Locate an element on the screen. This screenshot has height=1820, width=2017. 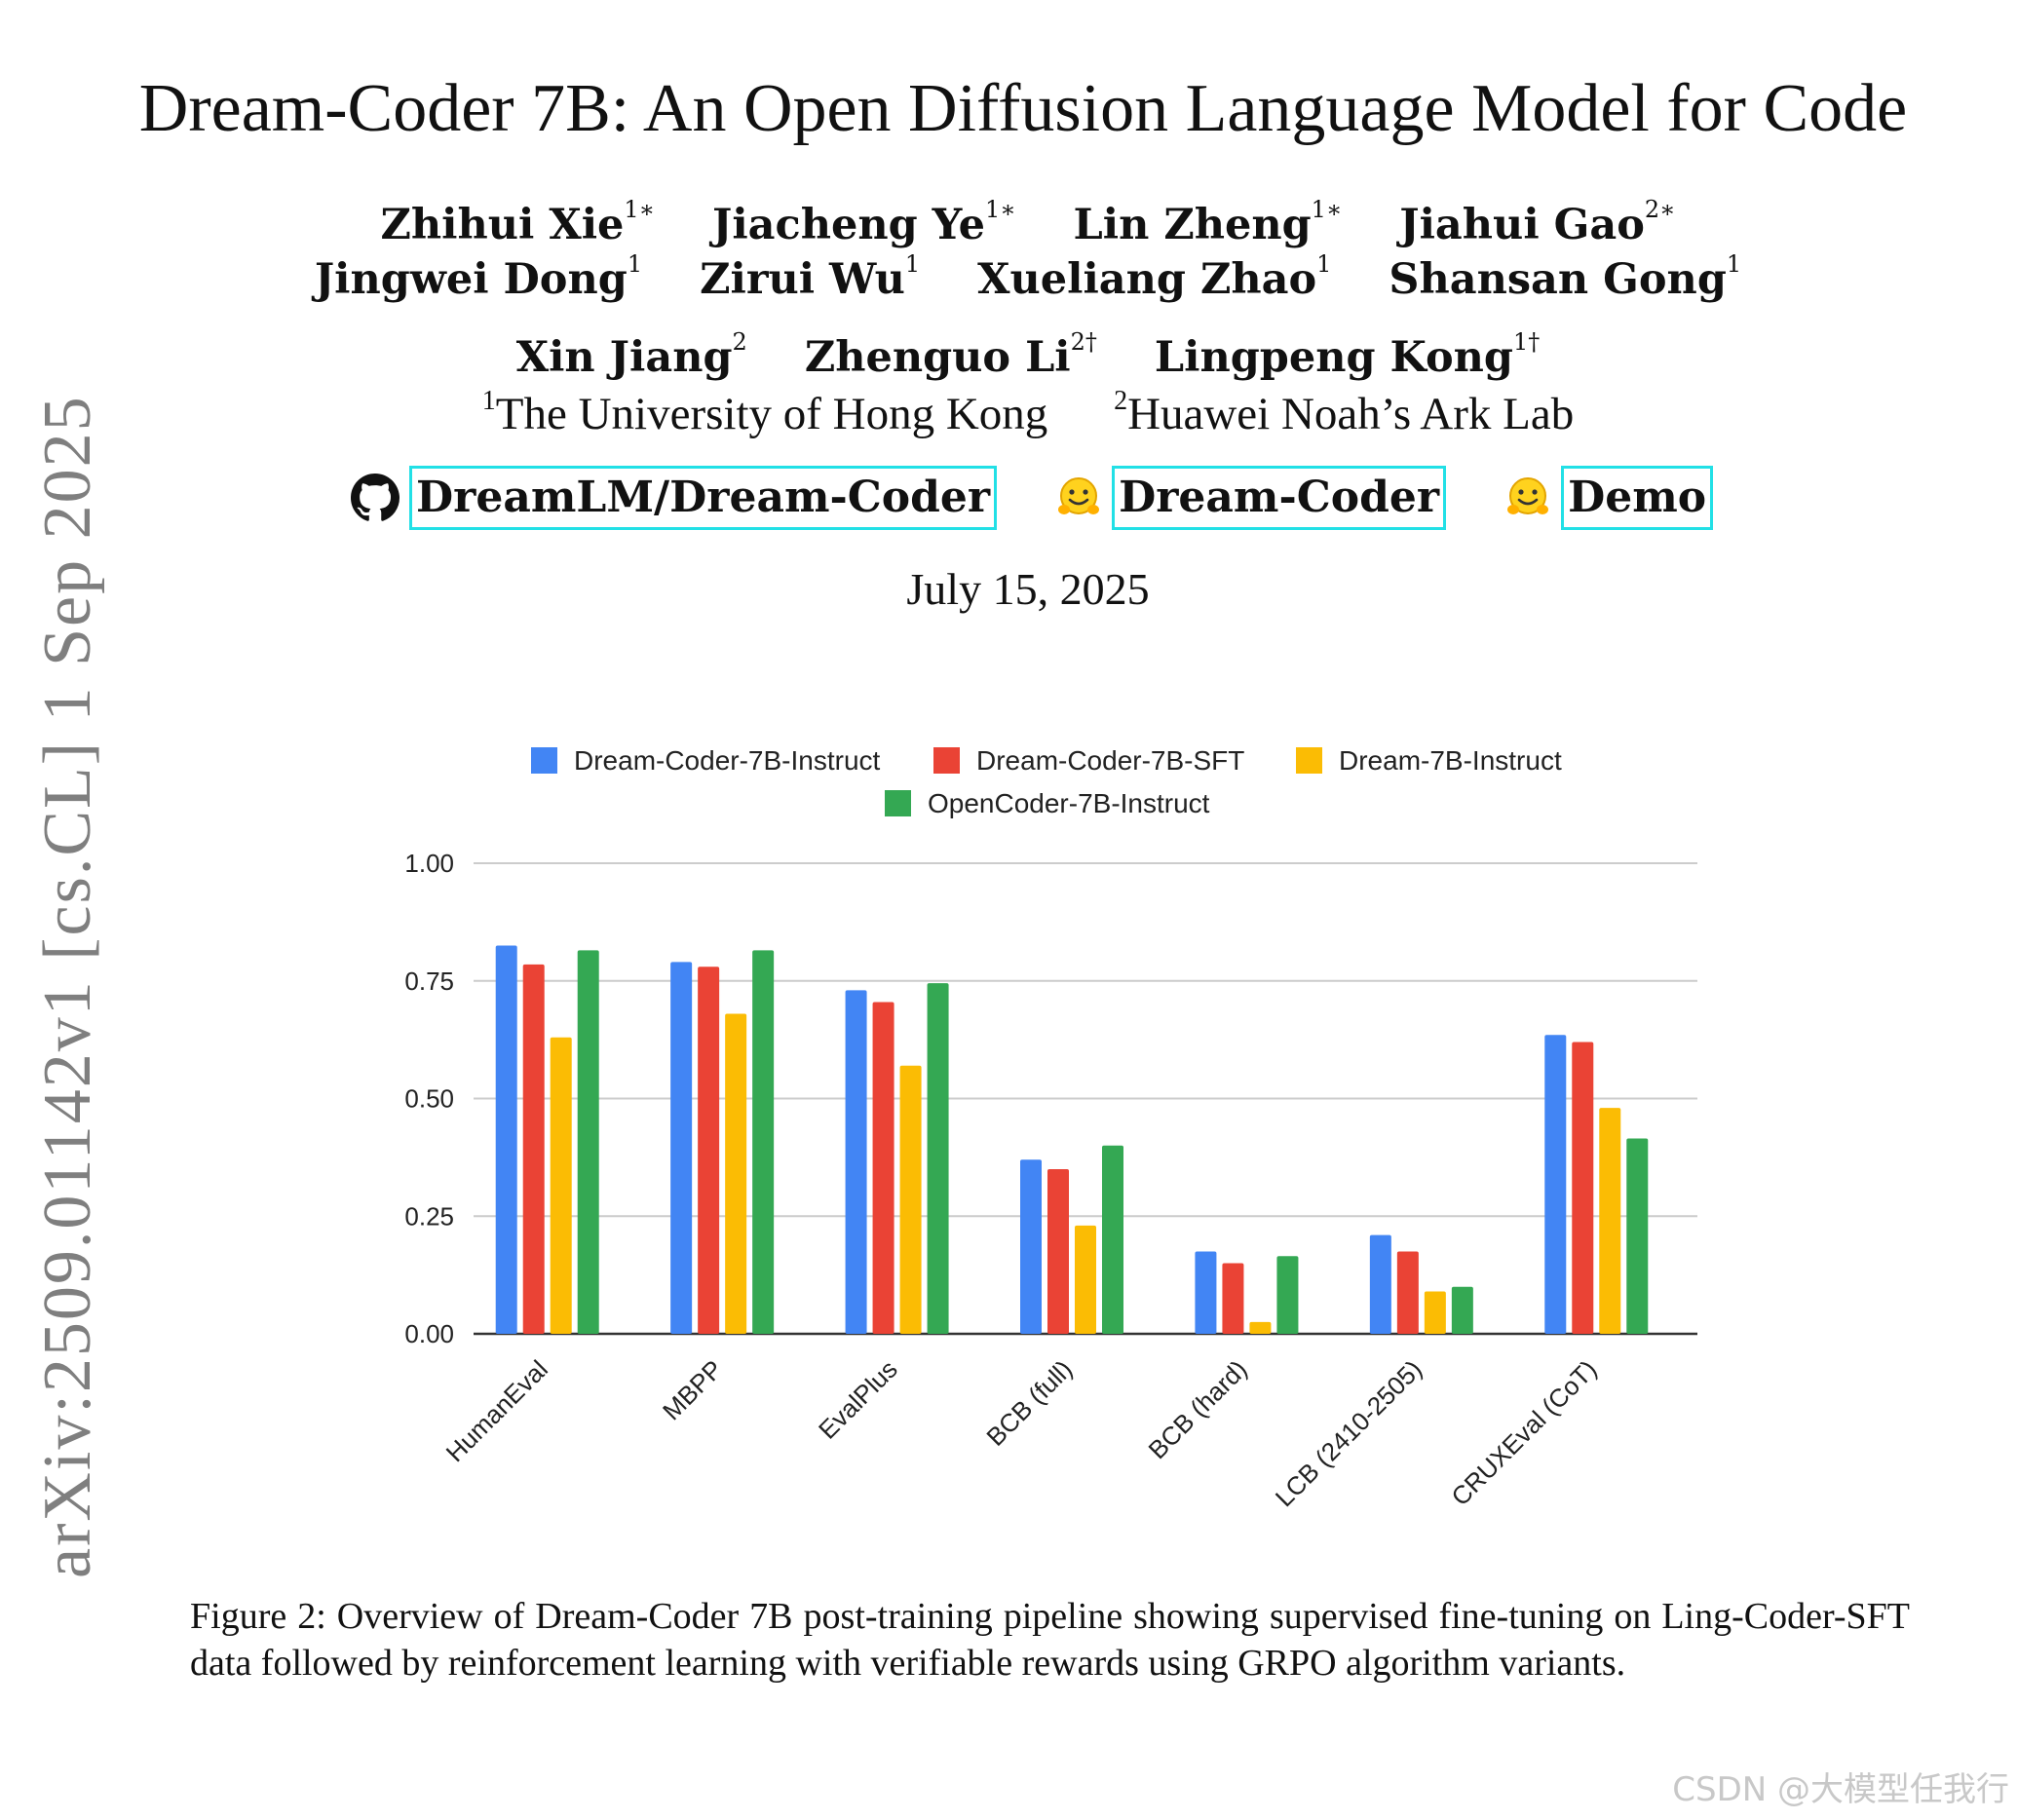
x-tick-label: MBPP is located at coordinates (692, 1389).